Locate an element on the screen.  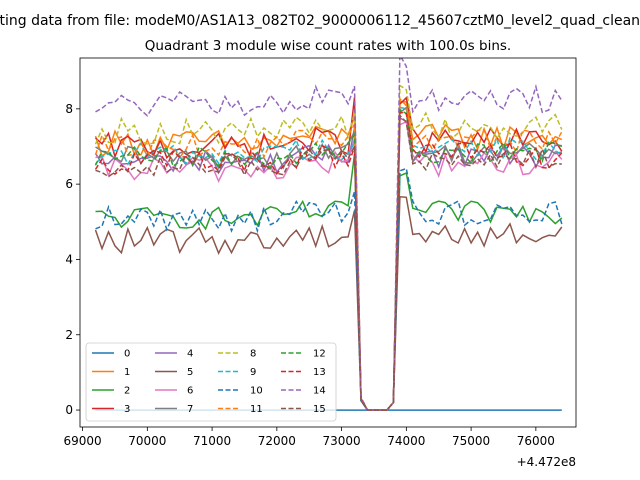
y-tick-label: 8 is located at coordinates (69, 109).